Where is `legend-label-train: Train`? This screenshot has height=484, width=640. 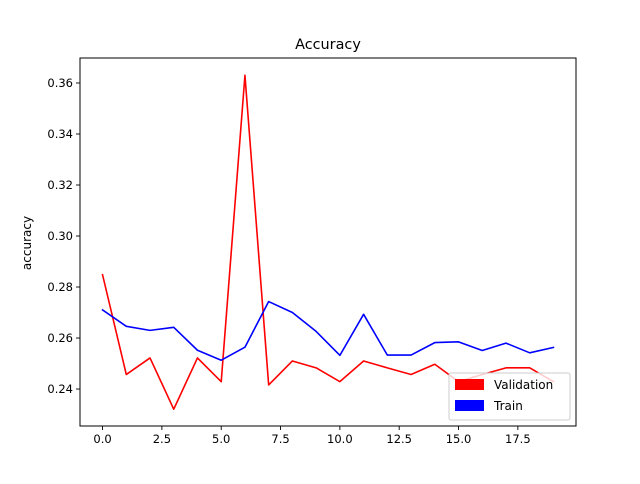 legend-label-train: Train is located at coordinates (508, 406).